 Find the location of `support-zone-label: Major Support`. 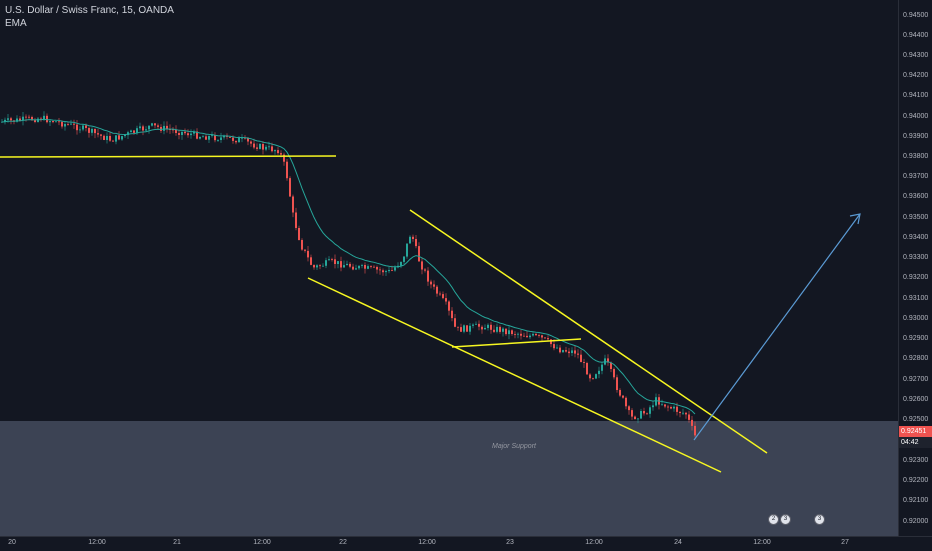

support-zone-label: Major Support is located at coordinates (514, 446).